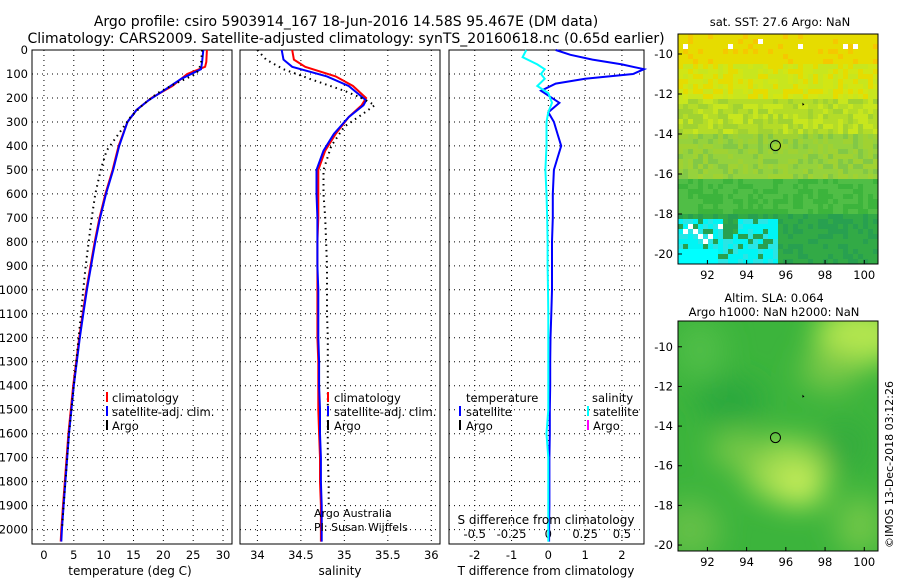  Describe the element at coordinates (479, 426) in the screenshot. I see `legend-label-t-argo: Argo` at that location.